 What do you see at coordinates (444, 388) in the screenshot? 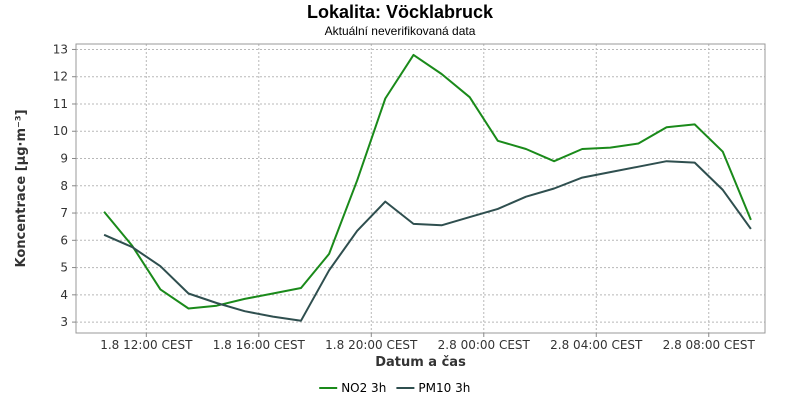
I see `legend-label: PM10 3h` at bounding box center [444, 388].